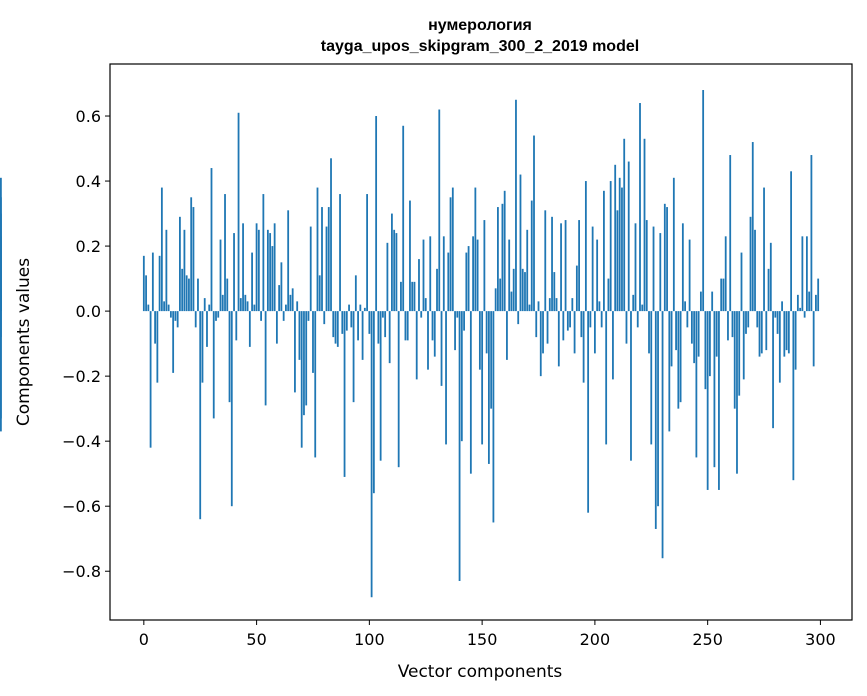  Describe the element at coordinates (88, 116) in the screenshot. I see `y-tick-label: 0.6` at that location.